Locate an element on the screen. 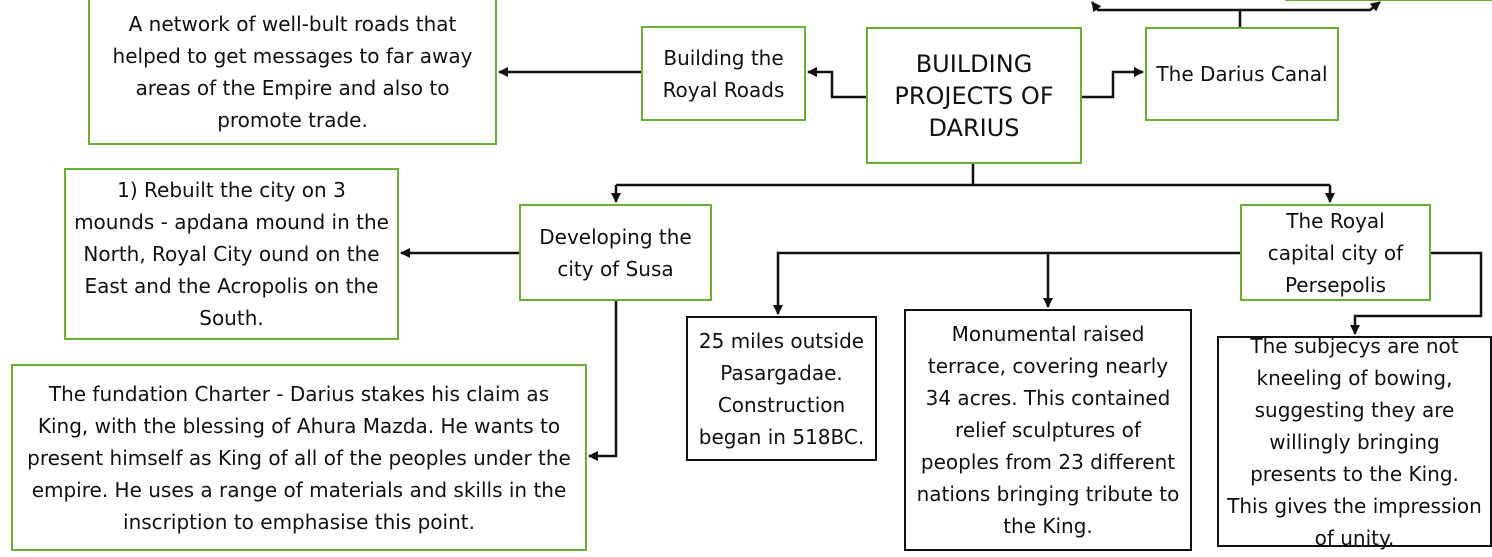 This screenshot has height=557, width=1492. node: Building the Royal Roads is located at coordinates (723, 73).